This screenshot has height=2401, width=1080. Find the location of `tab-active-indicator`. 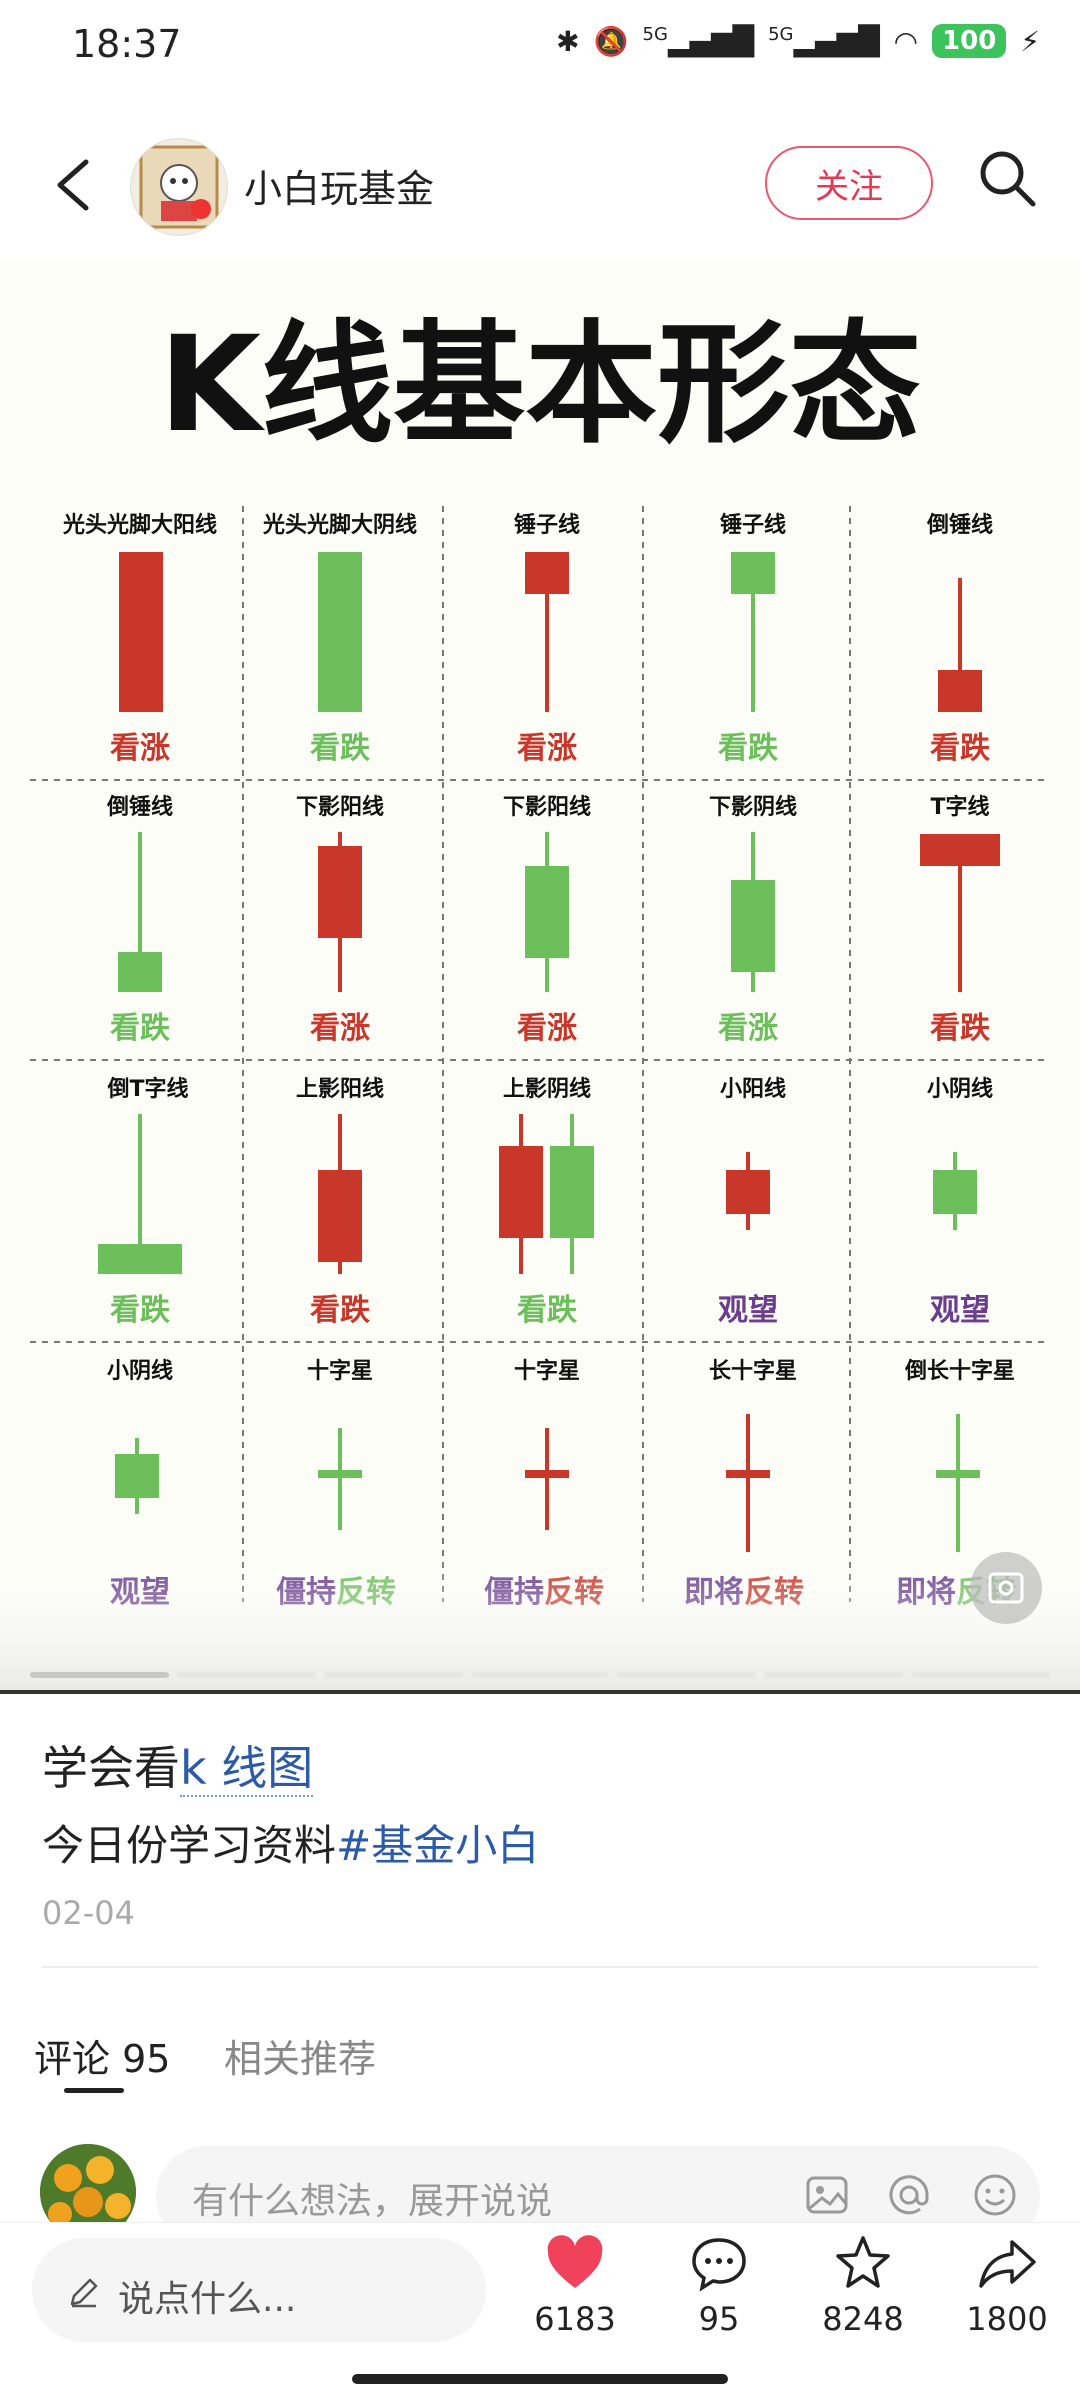

tab-active-indicator is located at coordinates (94, 2090).